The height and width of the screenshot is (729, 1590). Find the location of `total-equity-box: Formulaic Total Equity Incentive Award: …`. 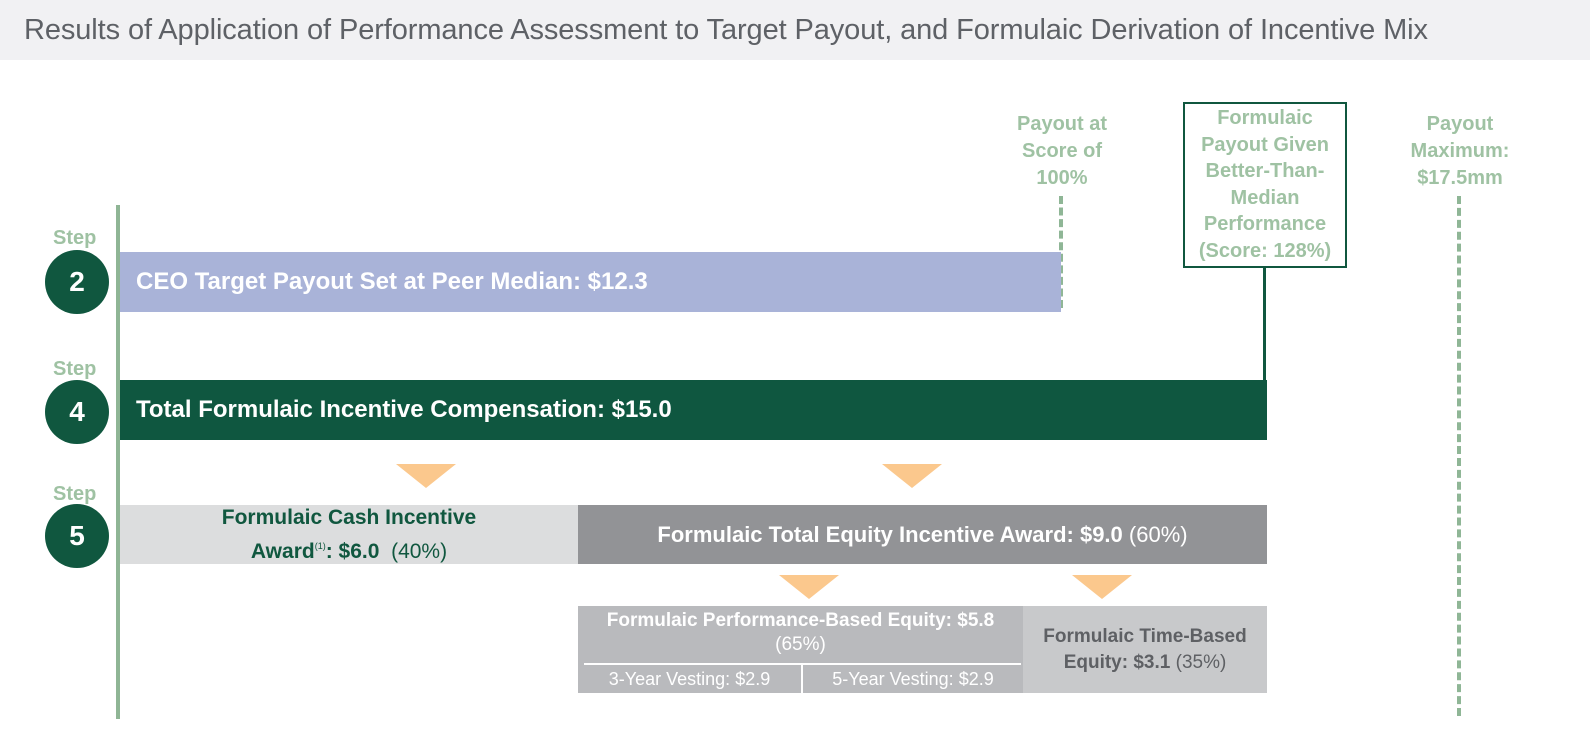

total-equity-box: Formulaic Total Equity Incentive Award: … is located at coordinates (922, 534).